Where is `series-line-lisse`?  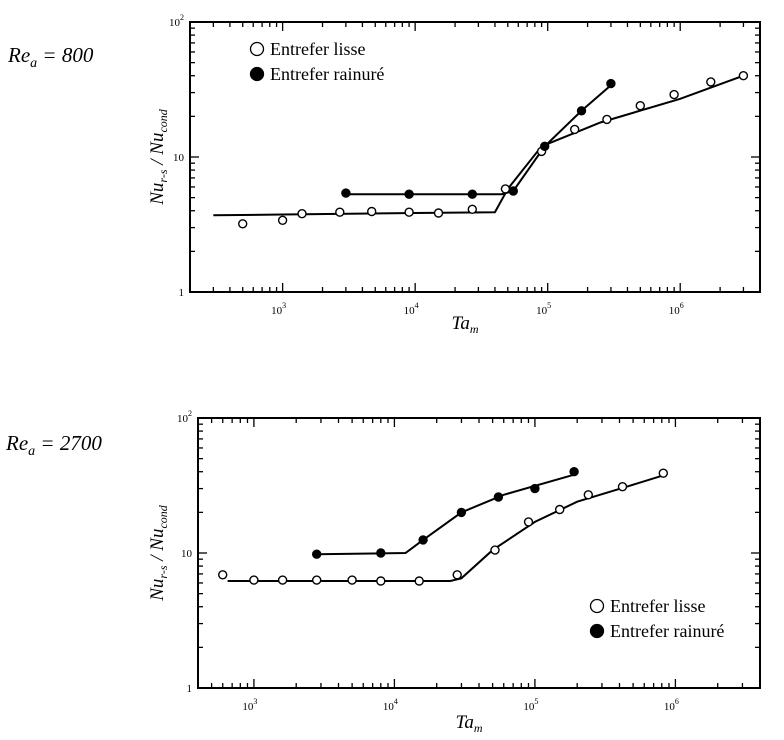
series-line-lisse is located at coordinates (446, 527).